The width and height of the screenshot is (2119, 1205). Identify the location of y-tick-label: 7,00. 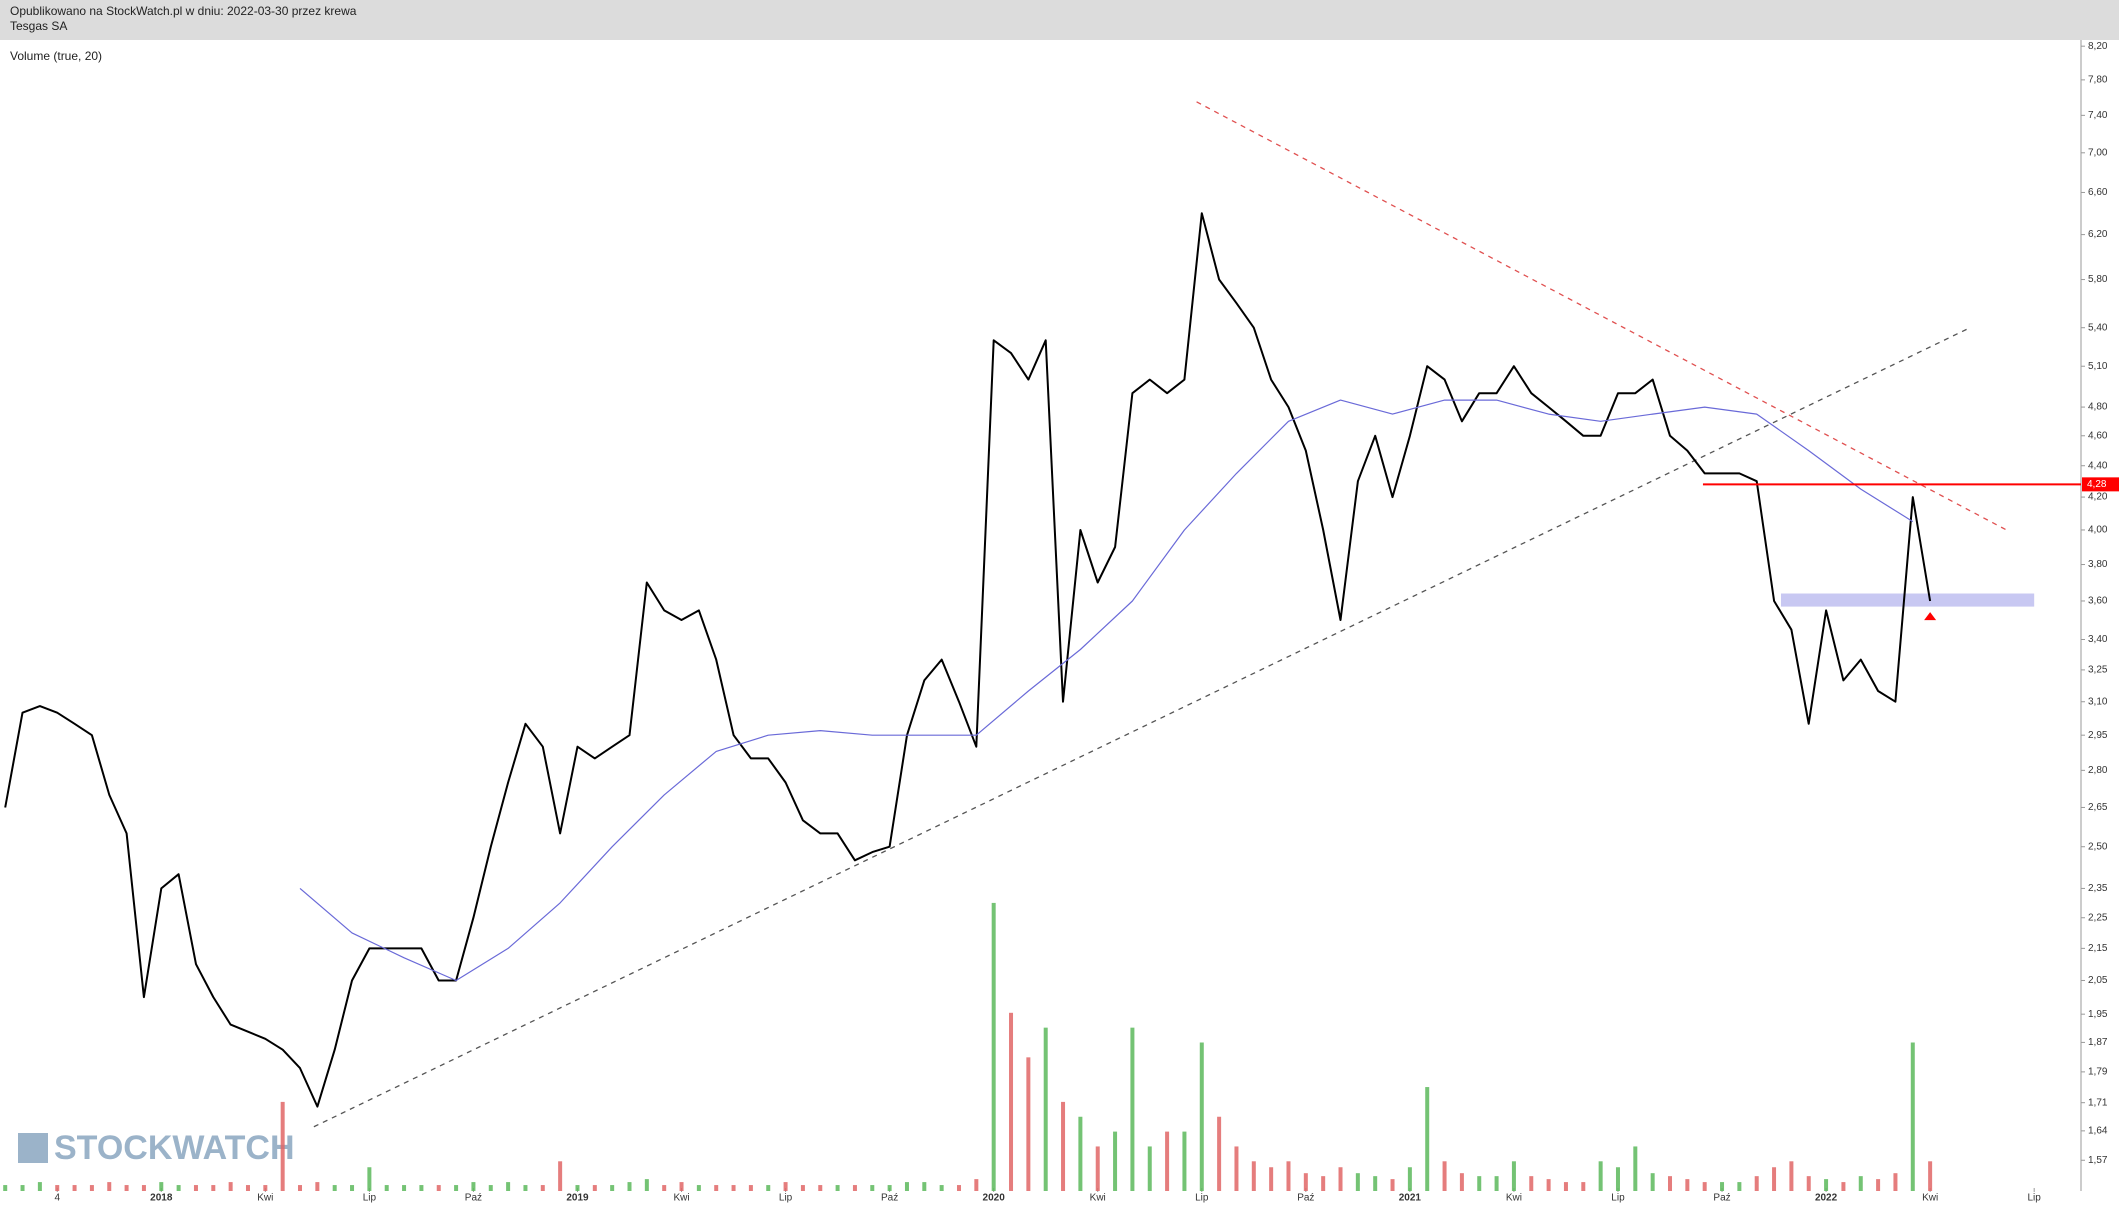
(2098, 152).